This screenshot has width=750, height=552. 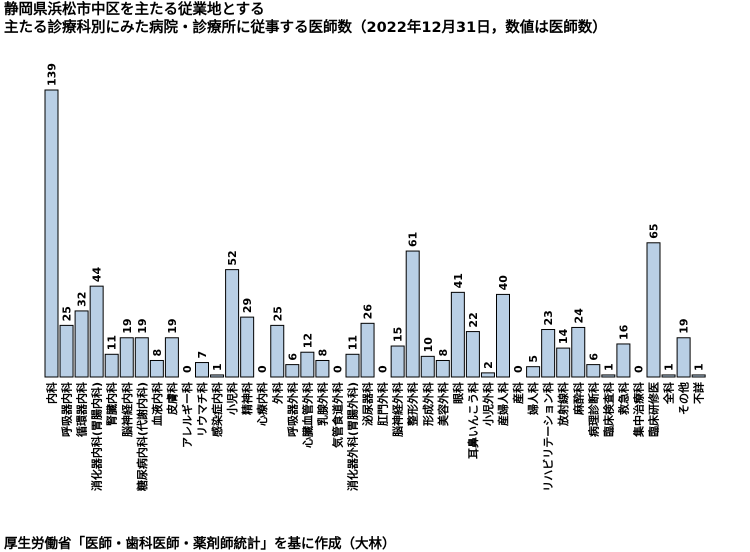 What do you see at coordinates (654, 409) in the screenshot?
I see `category-label: 臨床研修医` at bounding box center [654, 409].